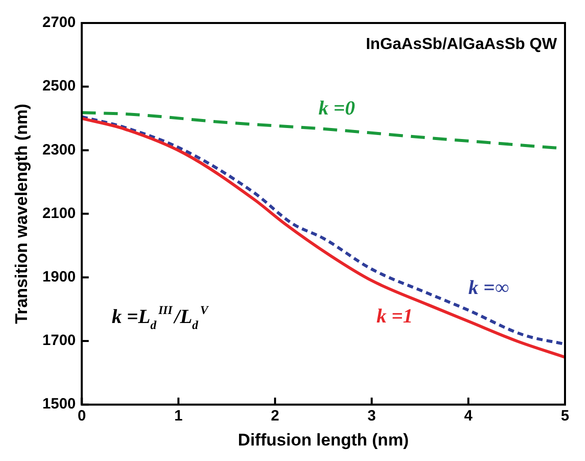  I want to click on x-tick-label: 0, so click(82, 416).